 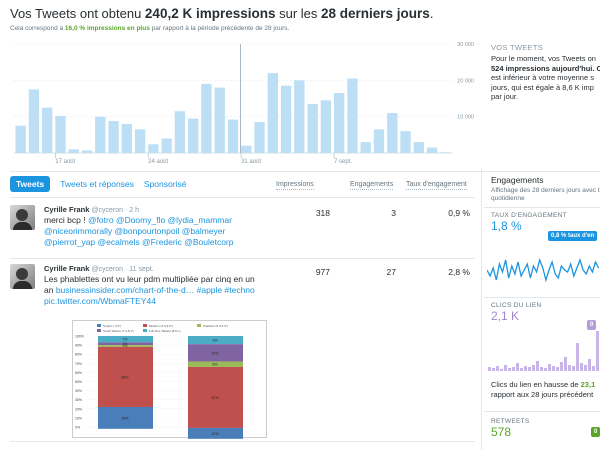 What do you see at coordinates (372, 185) in the screenshot?
I see `column-engagements: Engagements` at bounding box center [372, 185].